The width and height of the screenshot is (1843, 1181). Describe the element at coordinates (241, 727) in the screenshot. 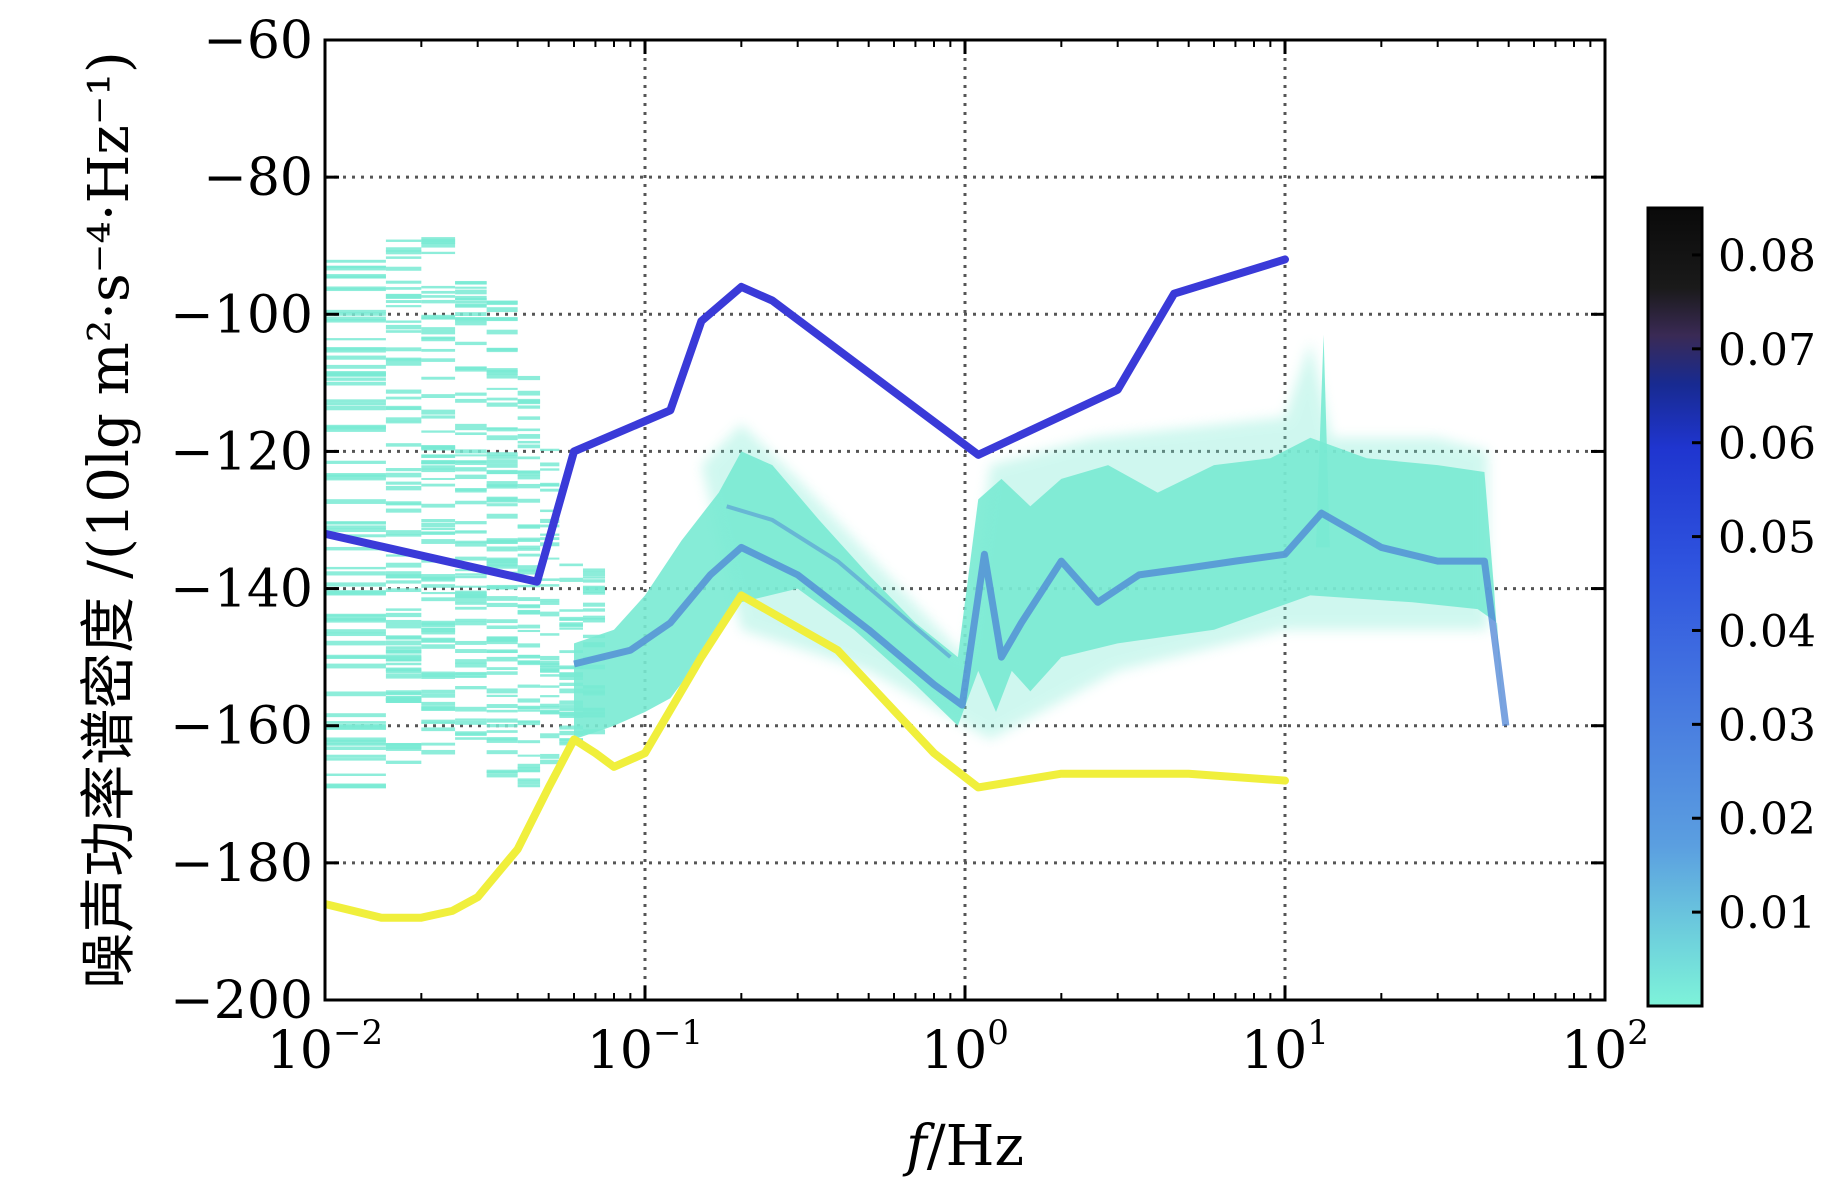

I see `y-tick-label: −160` at that location.